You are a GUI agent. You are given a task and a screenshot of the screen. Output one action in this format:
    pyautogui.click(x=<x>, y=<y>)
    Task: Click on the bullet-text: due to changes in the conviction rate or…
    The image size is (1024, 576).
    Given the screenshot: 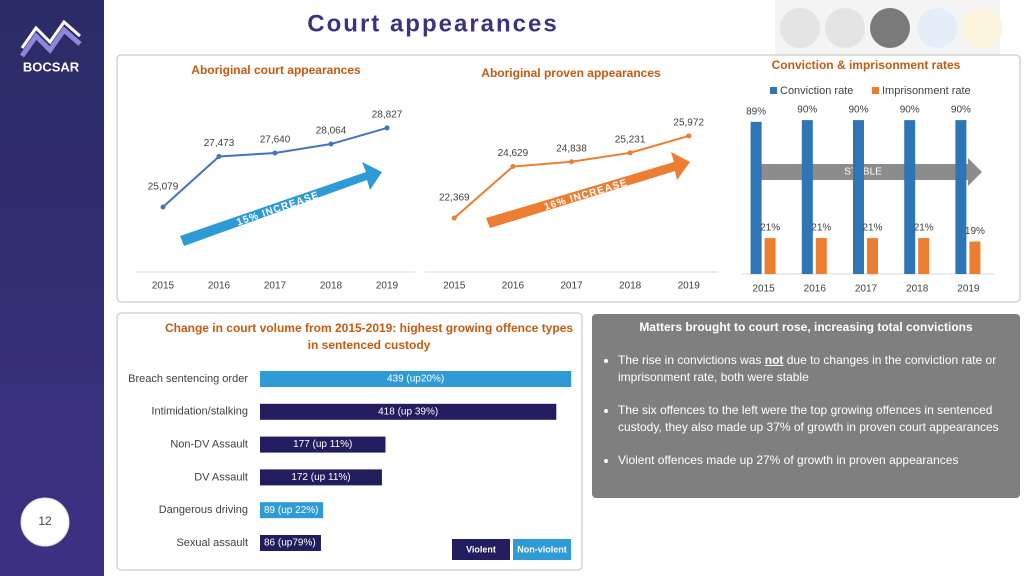 What is the action you would take?
    pyautogui.click(x=807, y=368)
    